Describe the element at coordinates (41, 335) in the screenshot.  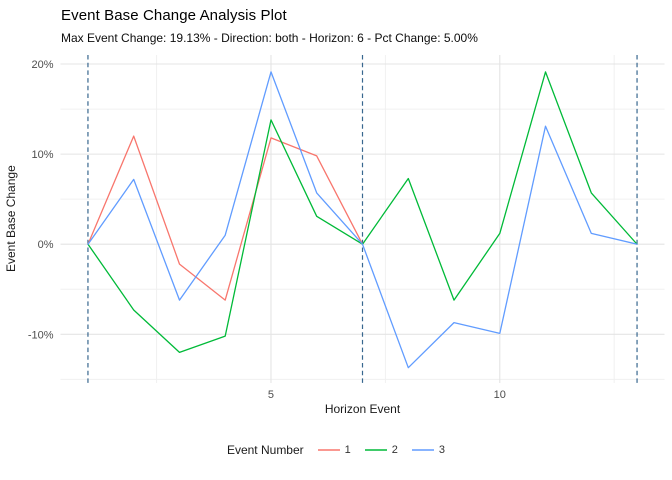
I see `y-tick-label: -10%` at that location.